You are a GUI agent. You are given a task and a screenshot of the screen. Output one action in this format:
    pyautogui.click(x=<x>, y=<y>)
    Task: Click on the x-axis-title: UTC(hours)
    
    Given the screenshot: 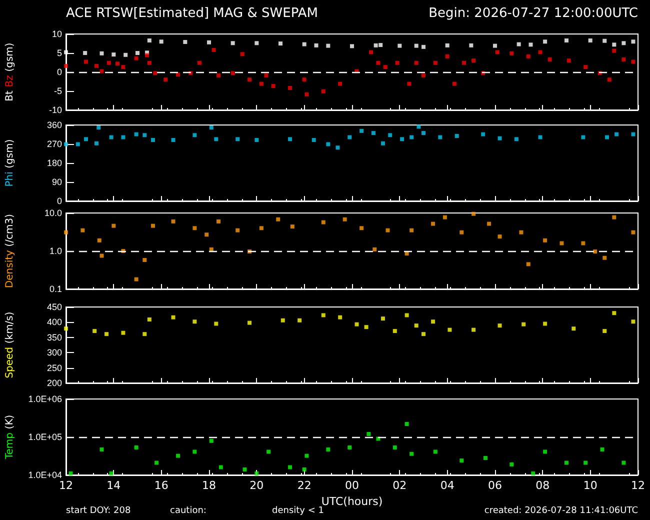 What is the action you would take?
    pyautogui.click(x=352, y=501)
    